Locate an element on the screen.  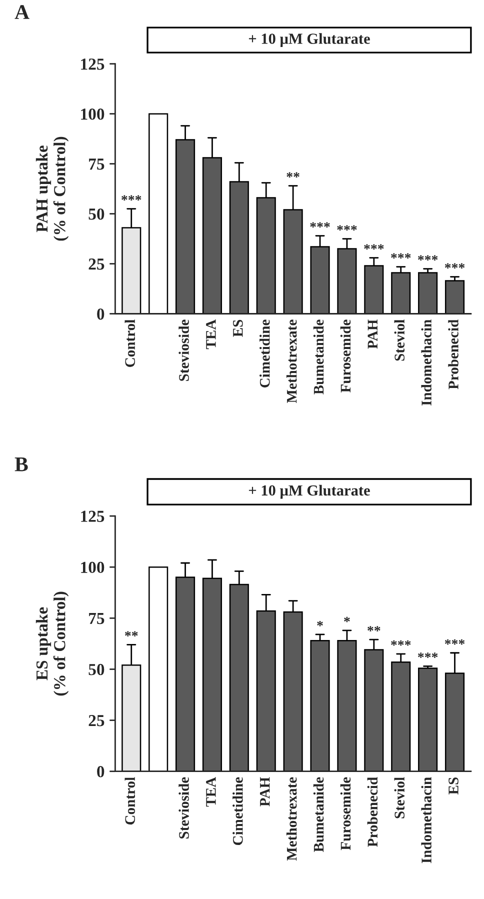
chart-title: B is located at coordinates (21, 464).